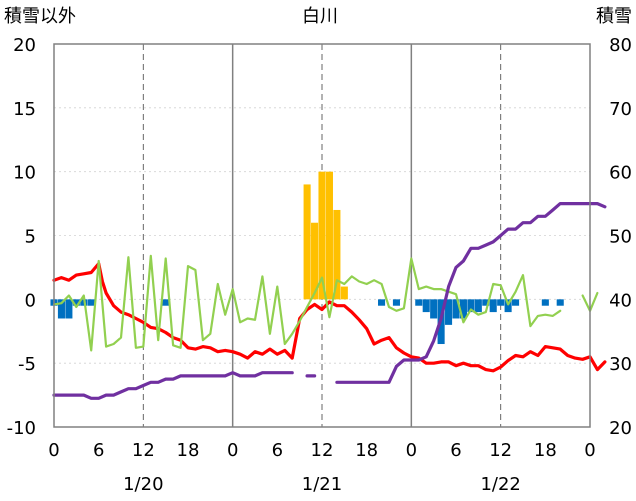 This screenshot has height=501, width=636. I want to click on left-tick-label: 5, so click(30, 237).